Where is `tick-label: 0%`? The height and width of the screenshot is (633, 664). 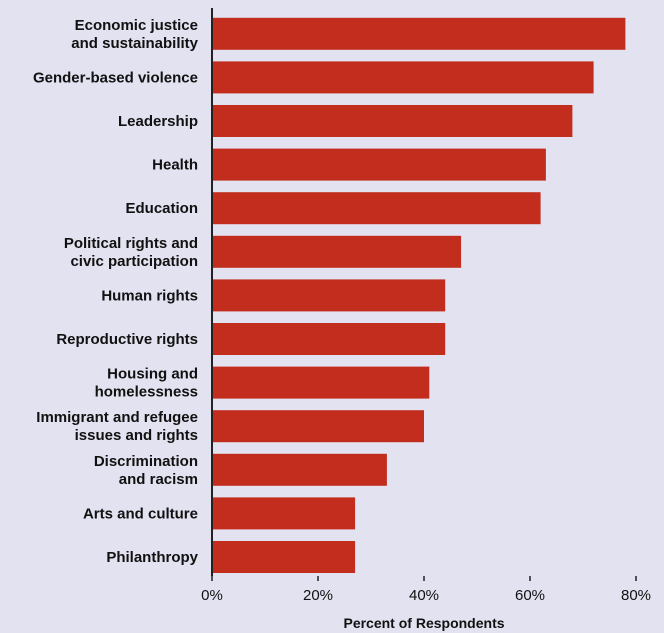 tick-label: 0% is located at coordinates (212, 595).